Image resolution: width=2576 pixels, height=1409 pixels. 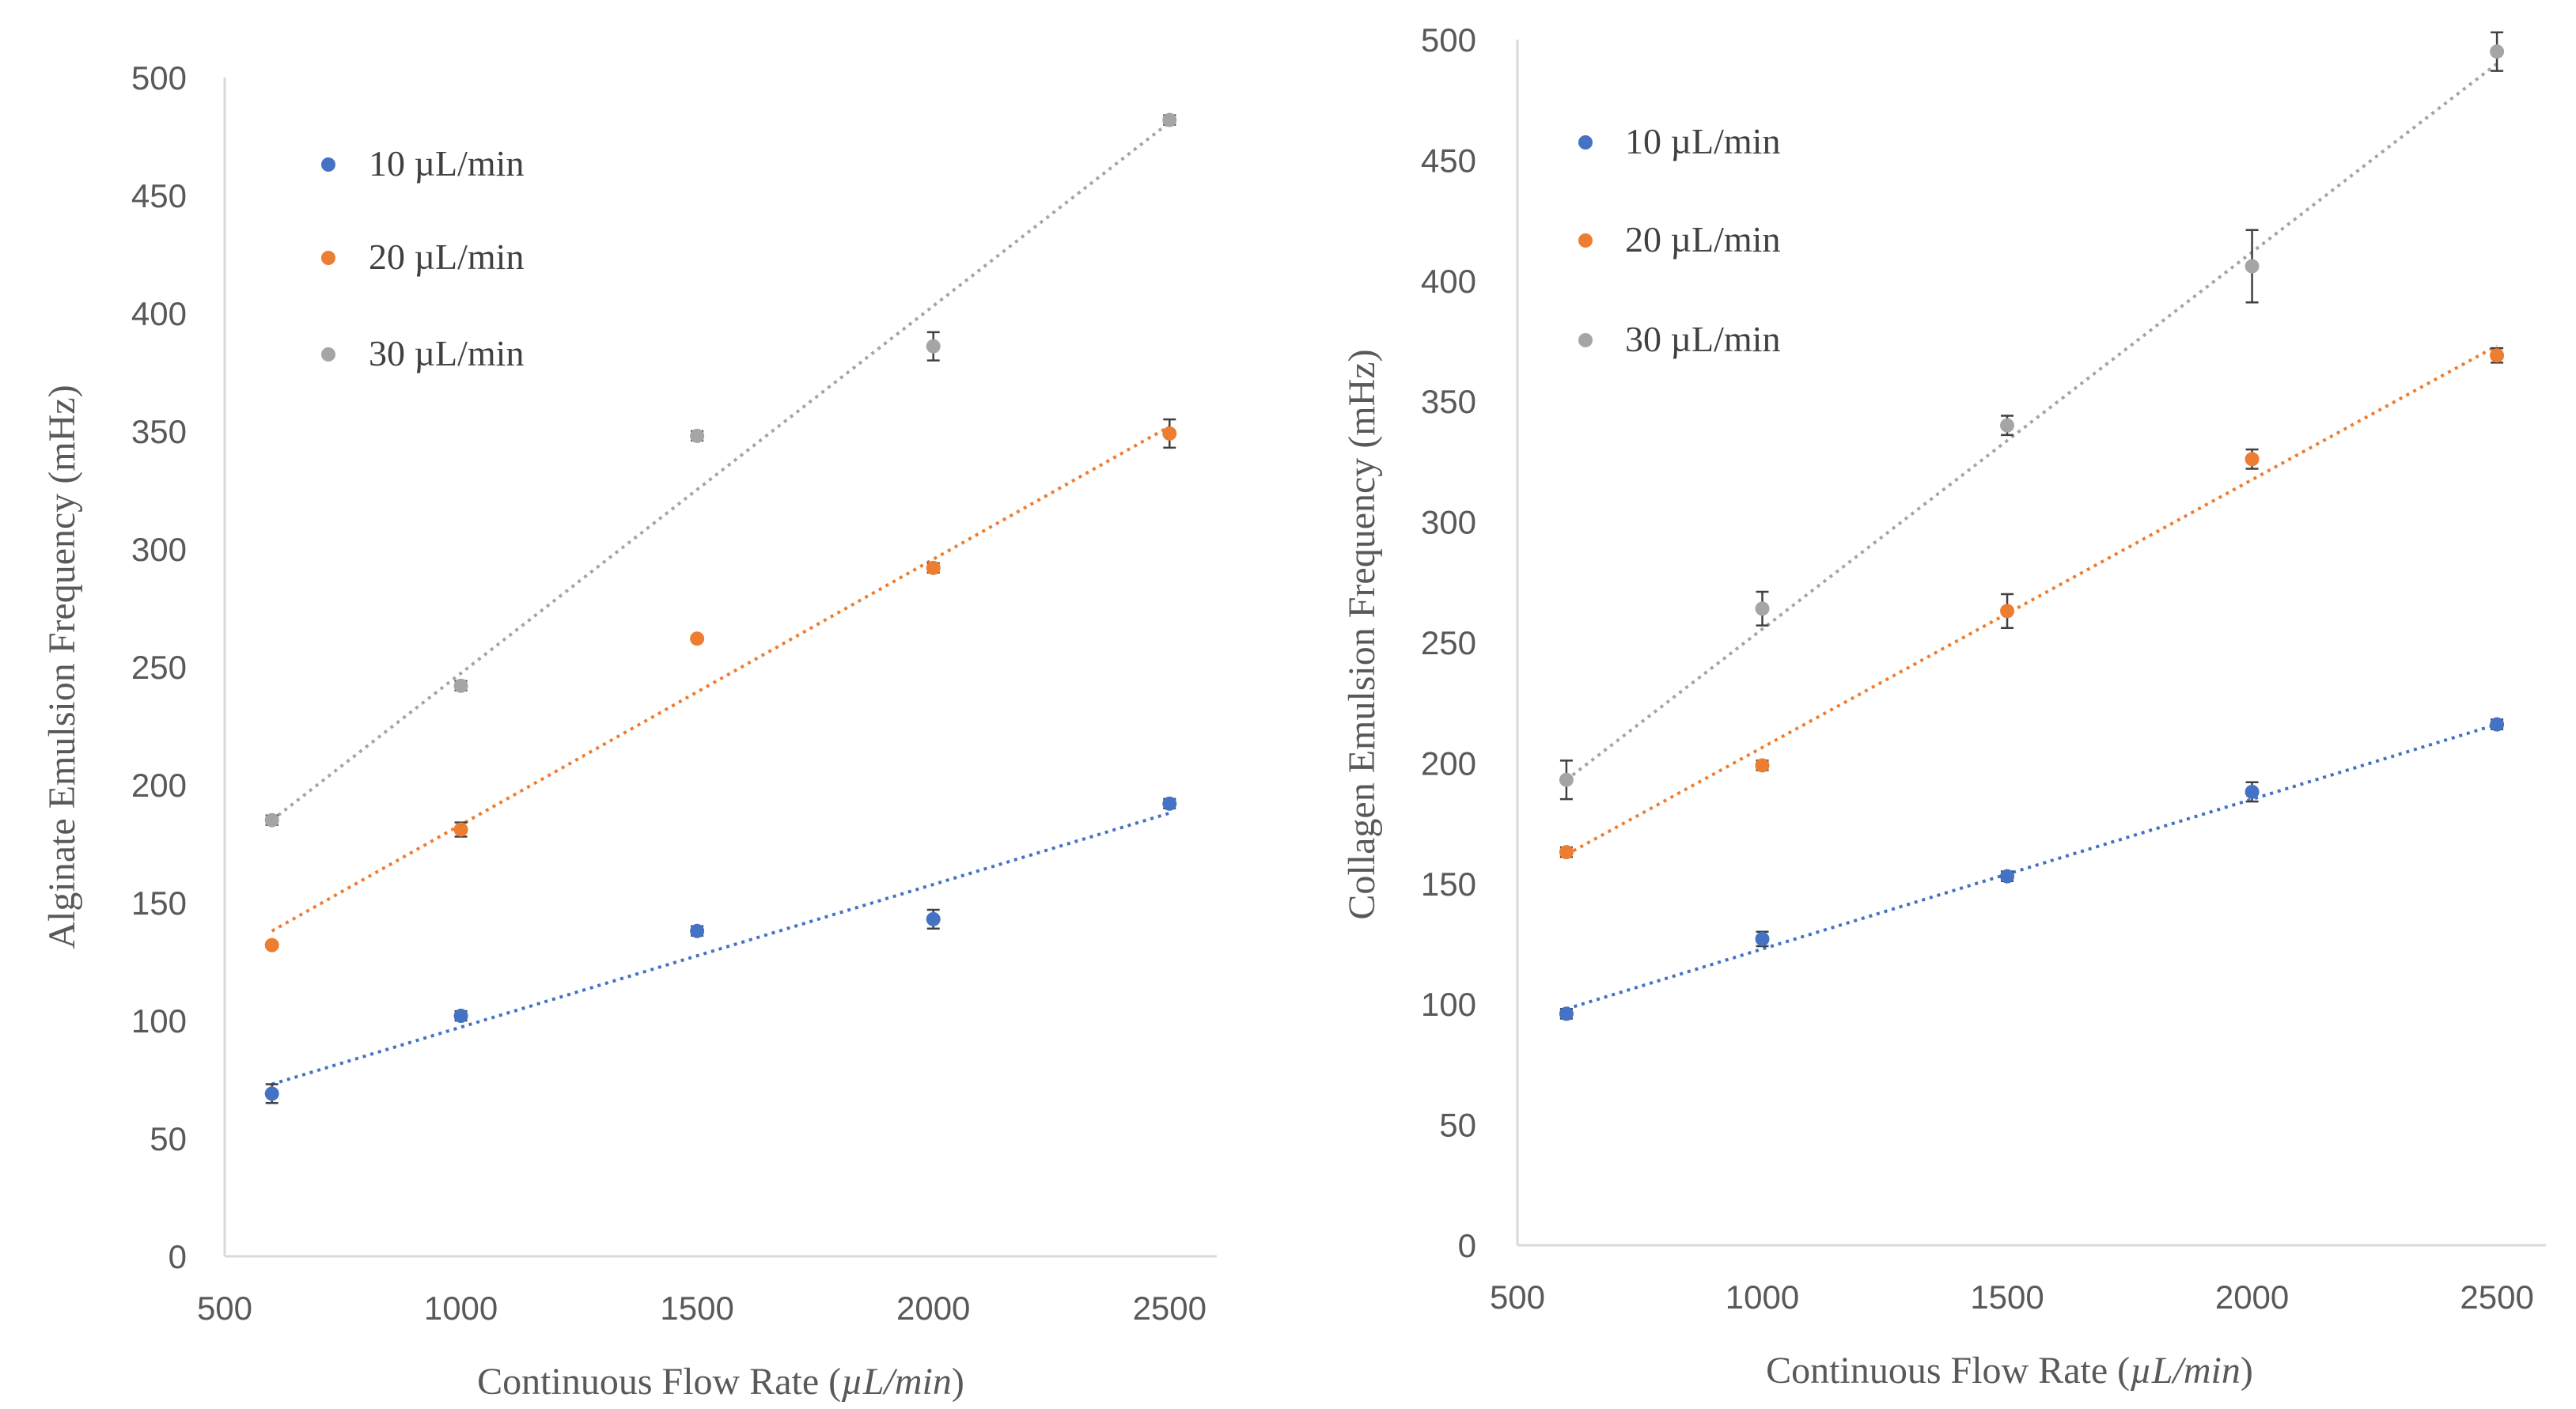 I want to click on y-axis-title: Collagen Emulsion Frequency (mHz), so click(x=1362, y=634).